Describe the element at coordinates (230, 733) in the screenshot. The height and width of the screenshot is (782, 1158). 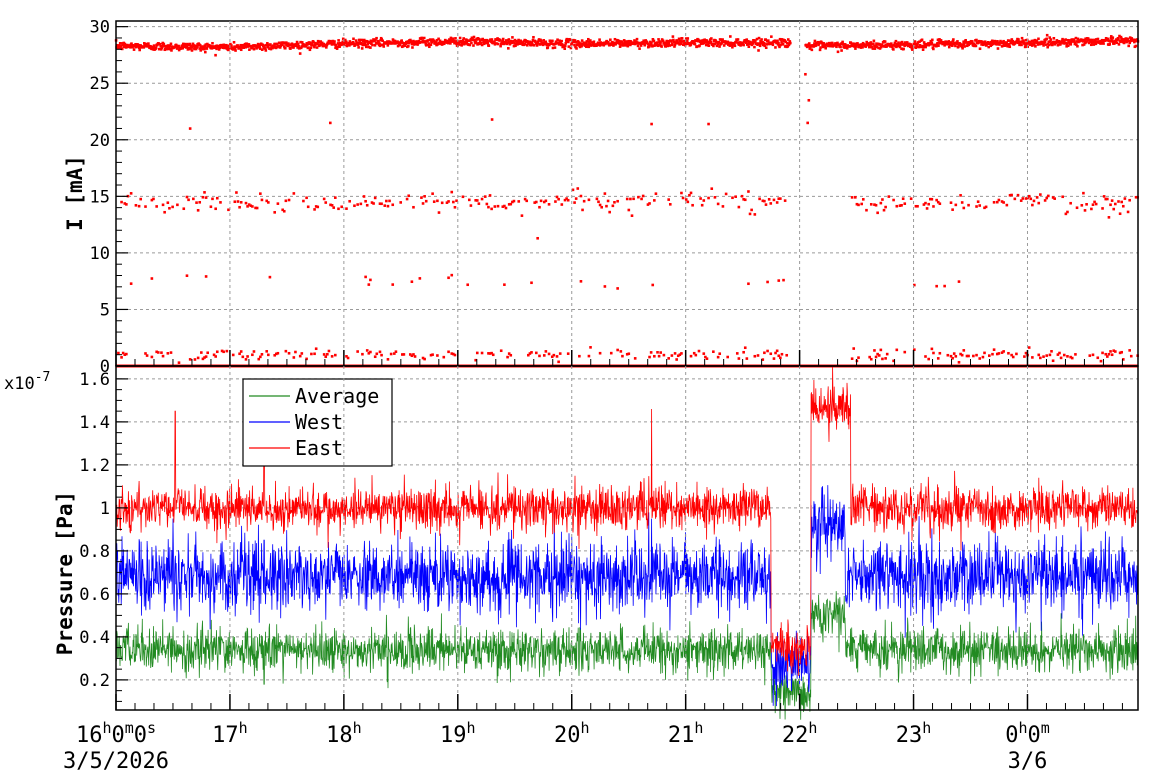
I see `time-tick-label: 17h` at that location.